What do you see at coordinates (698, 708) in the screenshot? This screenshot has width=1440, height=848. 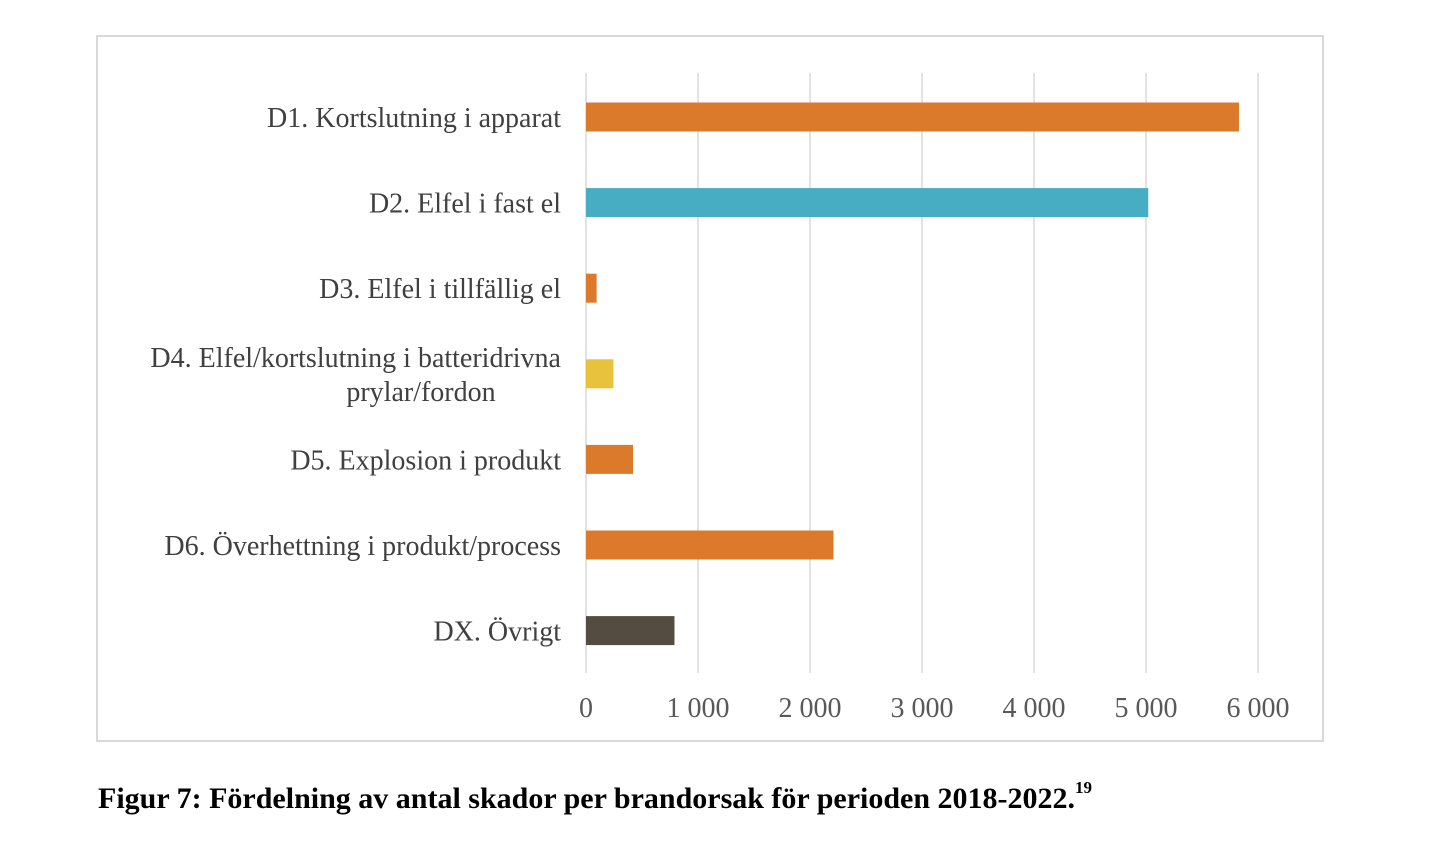 I see `x-tick-label: 1 000` at bounding box center [698, 708].